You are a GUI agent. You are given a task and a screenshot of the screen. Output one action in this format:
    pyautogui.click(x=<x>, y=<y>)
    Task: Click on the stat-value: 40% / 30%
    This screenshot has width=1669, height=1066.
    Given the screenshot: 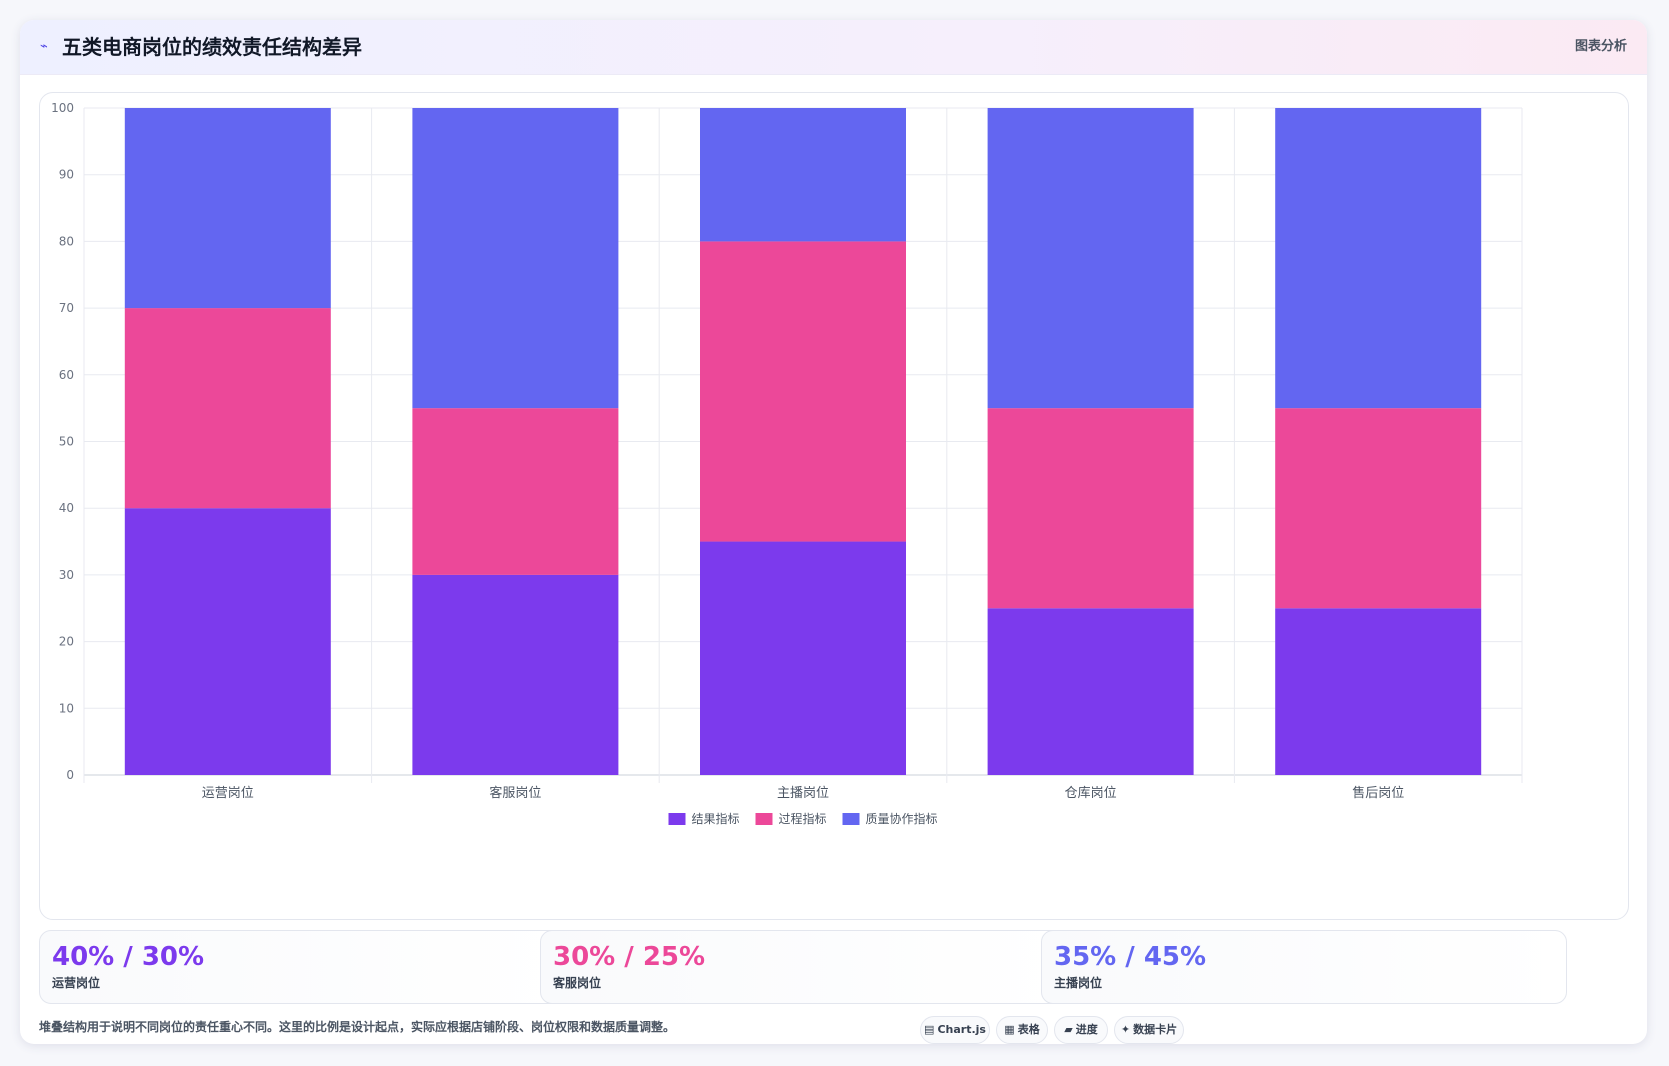 What is the action you would take?
    pyautogui.click(x=128, y=957)
    